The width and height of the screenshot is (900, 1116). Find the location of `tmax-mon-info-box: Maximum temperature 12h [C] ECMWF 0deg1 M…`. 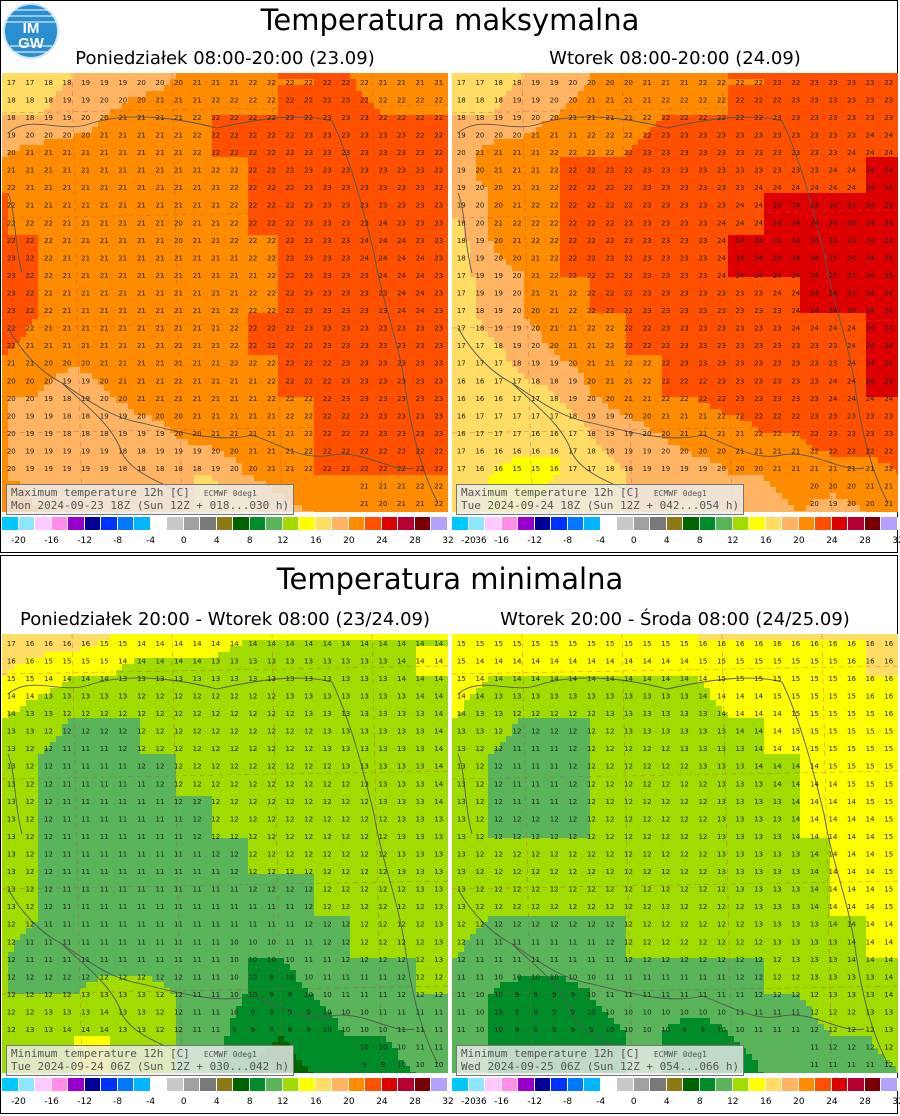

tmax-mon-info-box: Maximum temperature 12h [C] ECMWF 0deg1 M… is located at coordinates (150, 499).